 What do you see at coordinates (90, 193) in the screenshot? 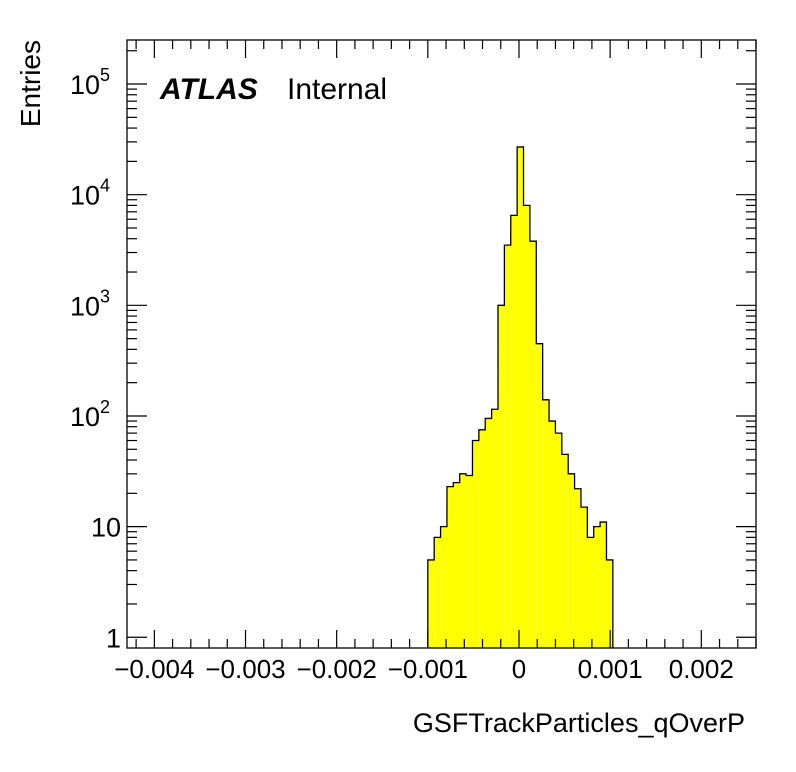
I see `y-tick-label: 10⁴` at bounding box center [90, 193].